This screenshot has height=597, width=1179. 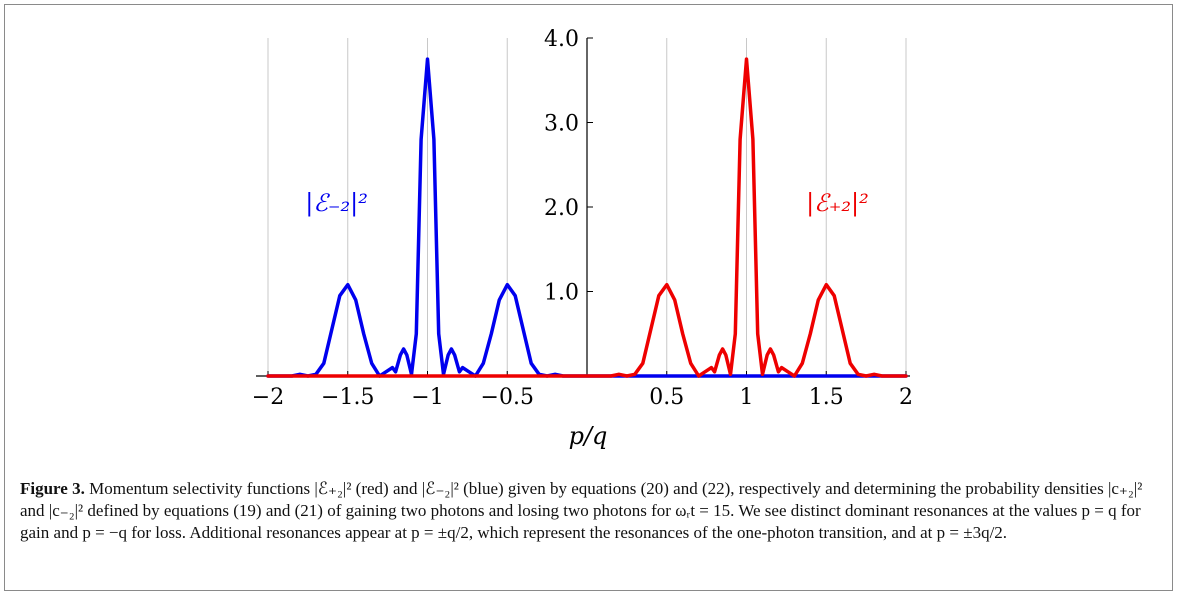 I want to click on x-tick-label: −1, so click(x=427, y=397).